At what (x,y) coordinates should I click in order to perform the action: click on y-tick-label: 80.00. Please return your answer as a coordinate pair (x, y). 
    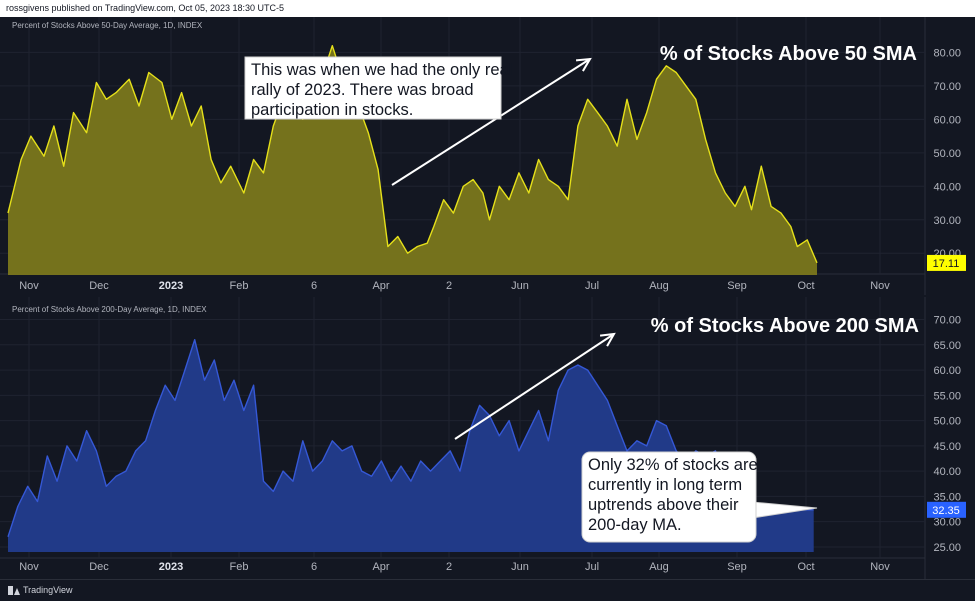
    Looking at the image, I should click on (947, 53).